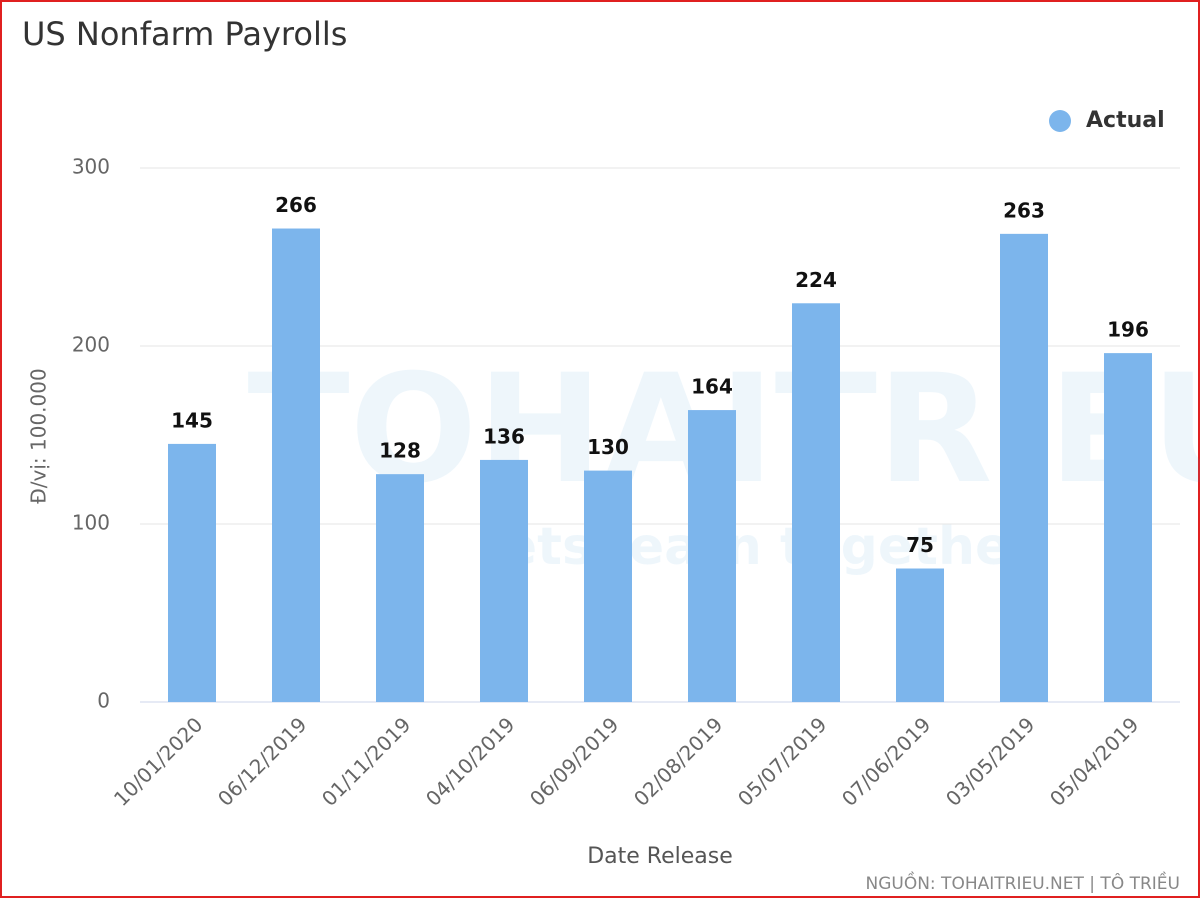  I want to click on value-label: 136, so click(504, 436).